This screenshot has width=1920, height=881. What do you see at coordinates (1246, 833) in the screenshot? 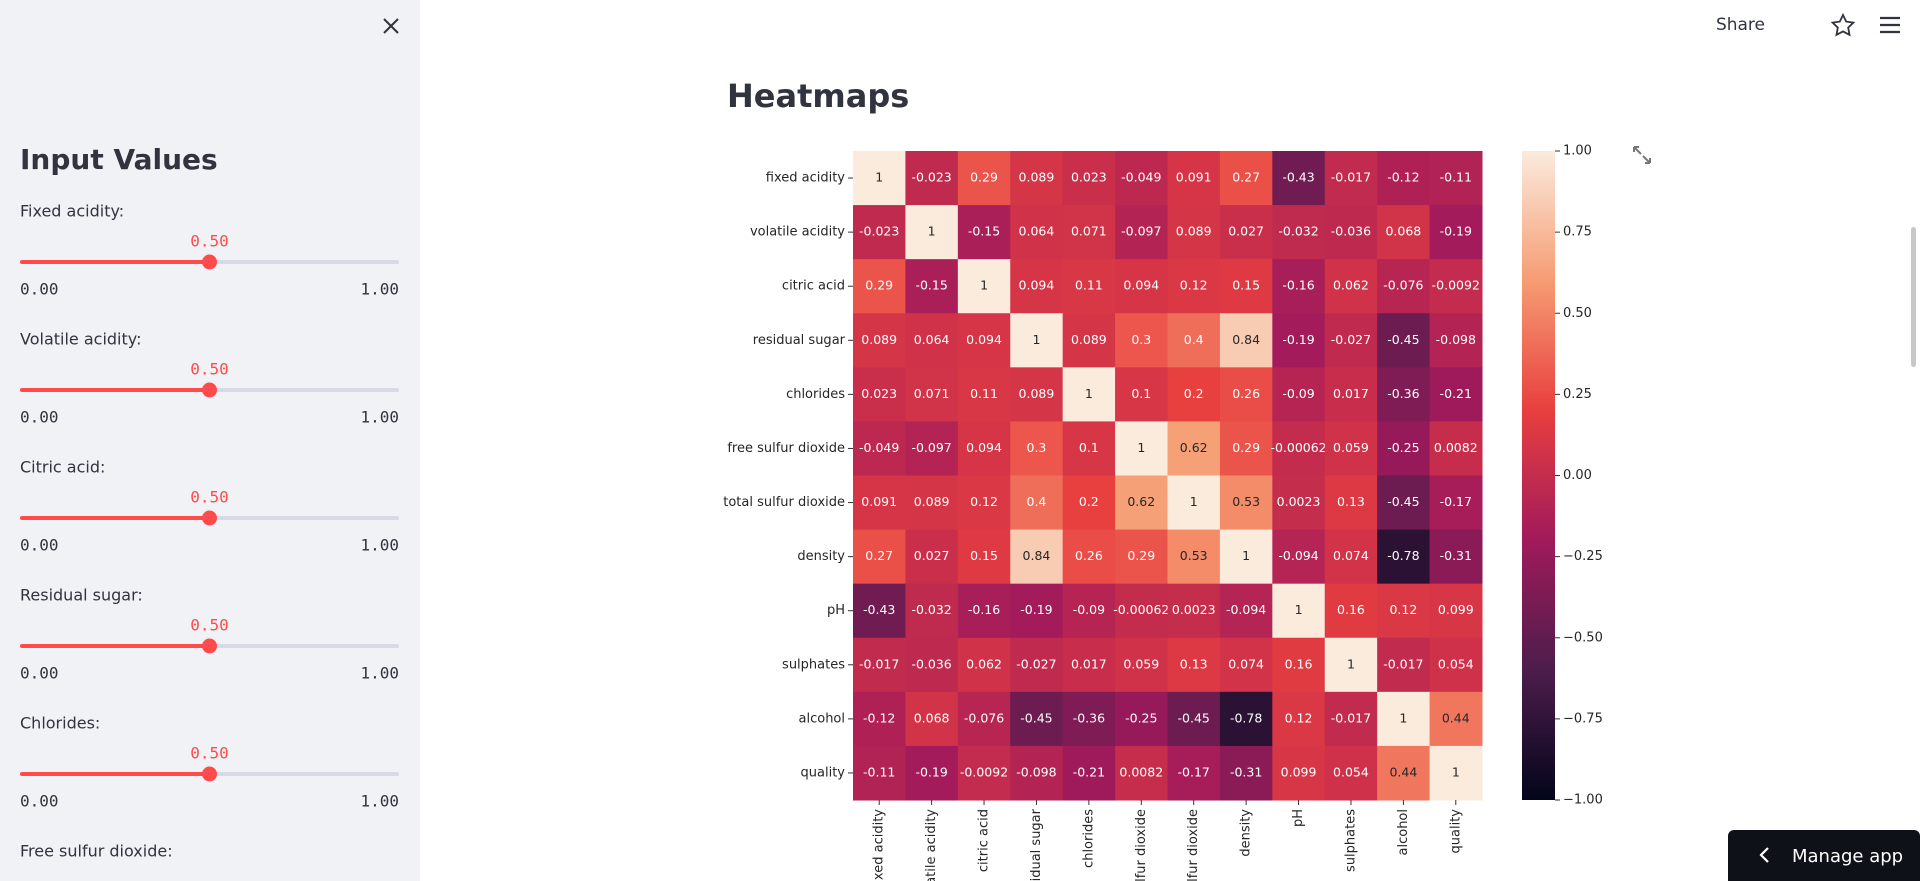
I see `x-tick-label: density` at bounding box center [1246, 833].